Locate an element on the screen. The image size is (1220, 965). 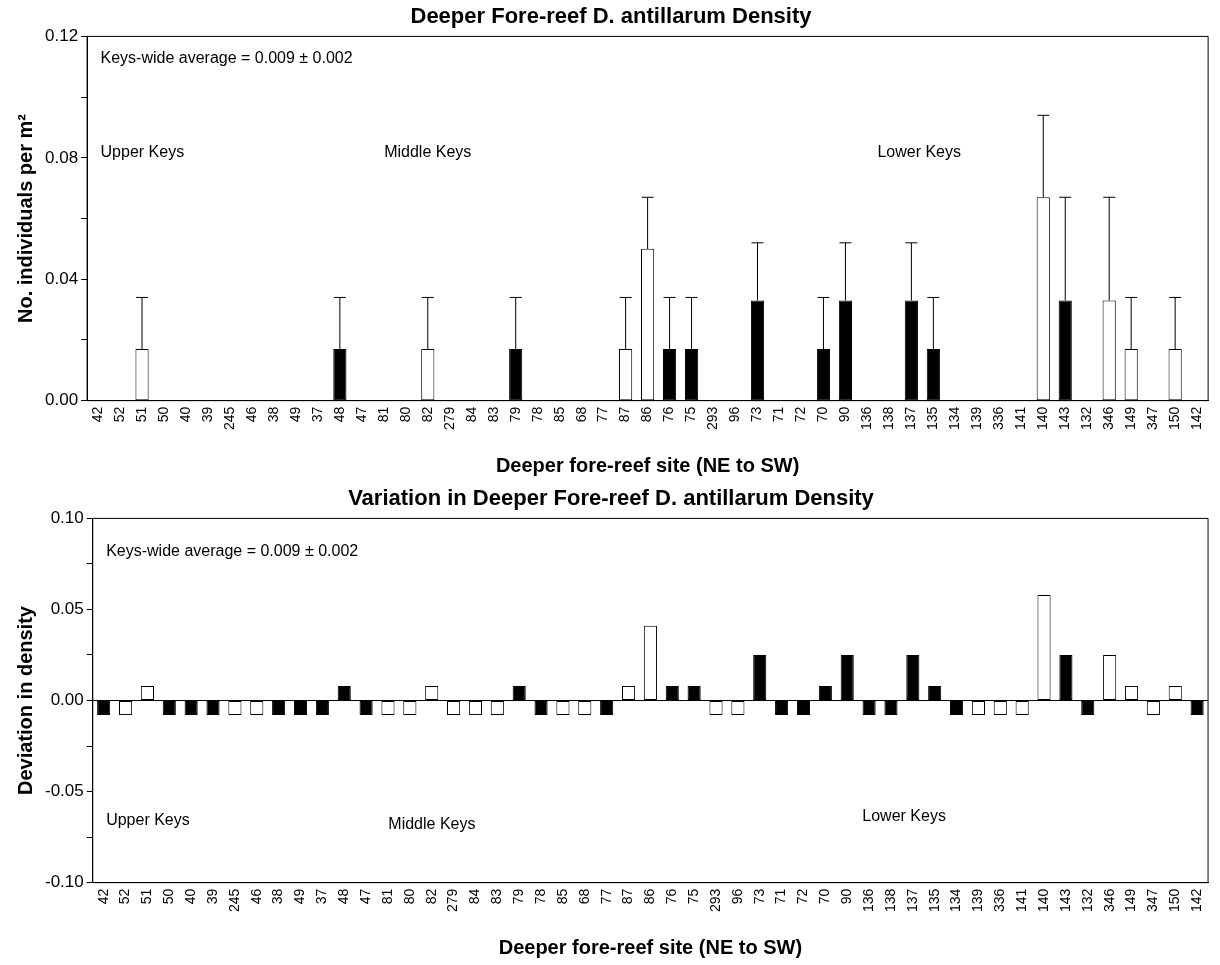
chart-title: Variation in Deeper Fore-reef D. antillarum Density is located at coordinates (611, 498).